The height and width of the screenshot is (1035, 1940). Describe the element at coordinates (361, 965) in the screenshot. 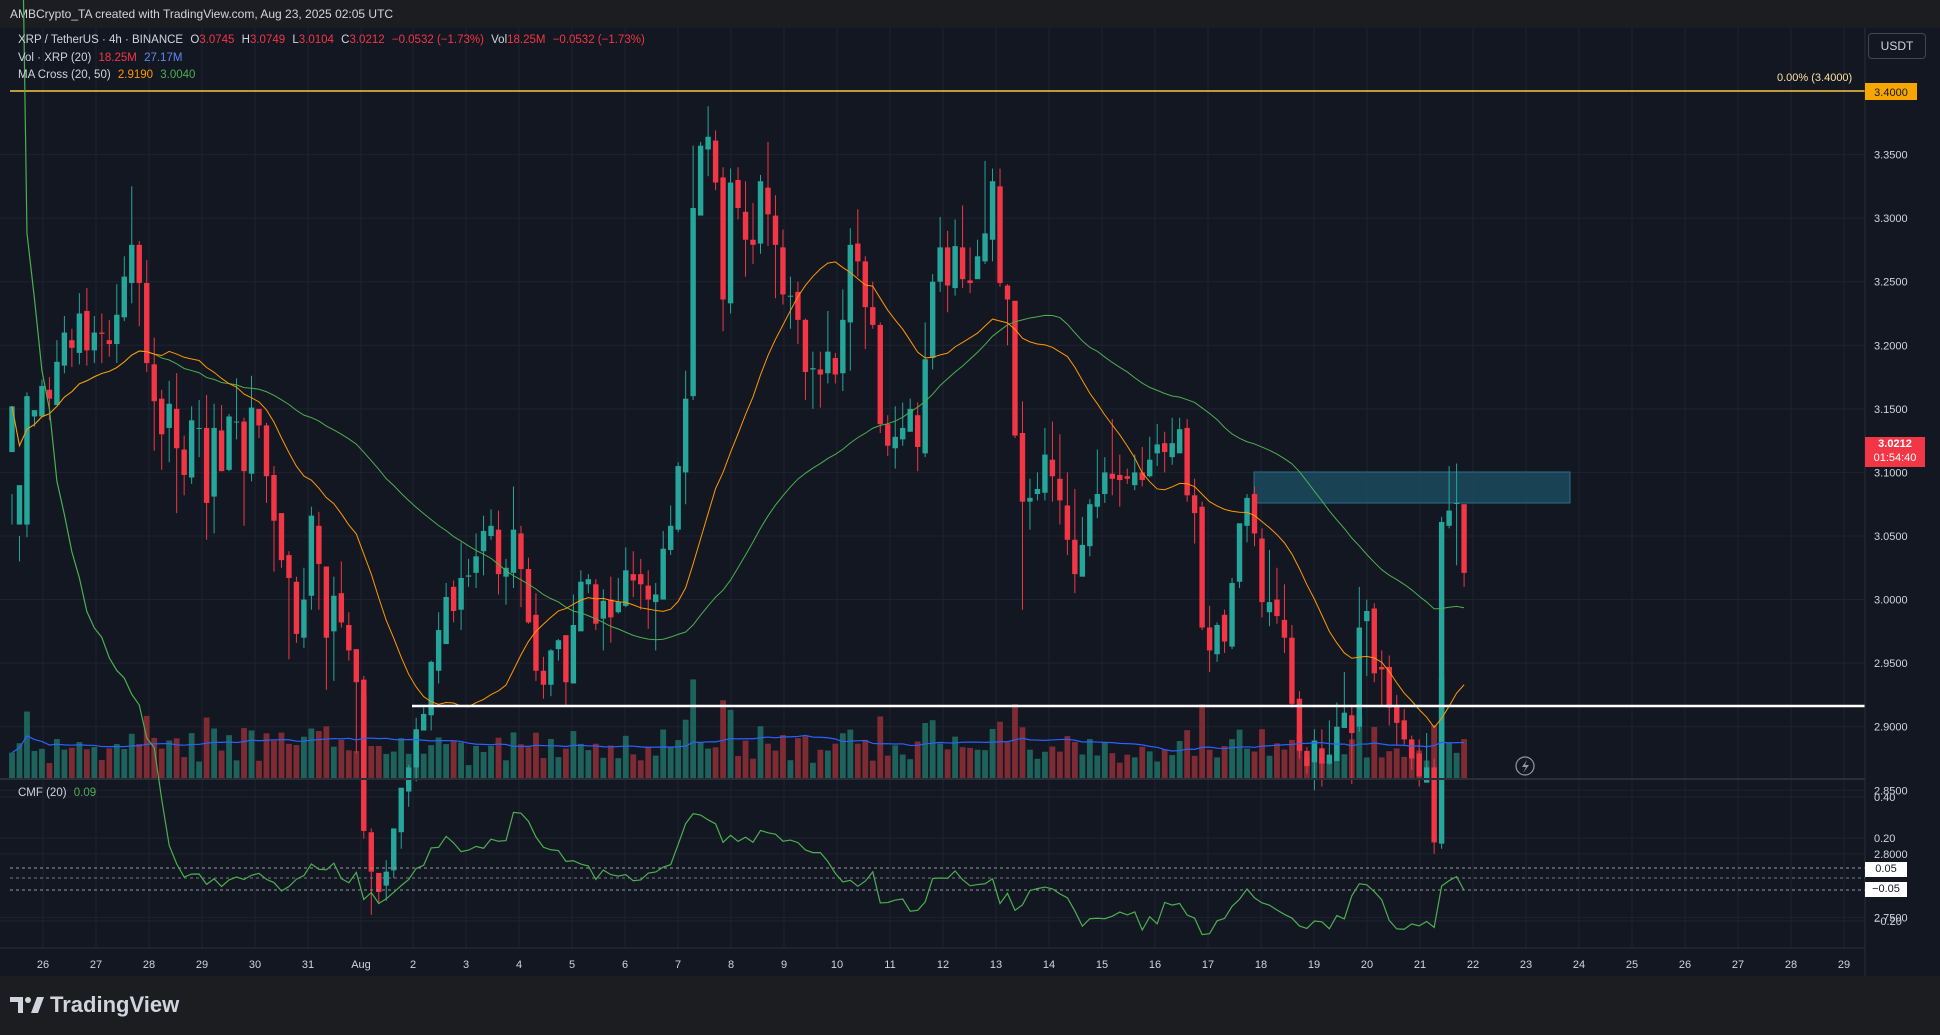

I see `time-tick-label: Aug` at that location.